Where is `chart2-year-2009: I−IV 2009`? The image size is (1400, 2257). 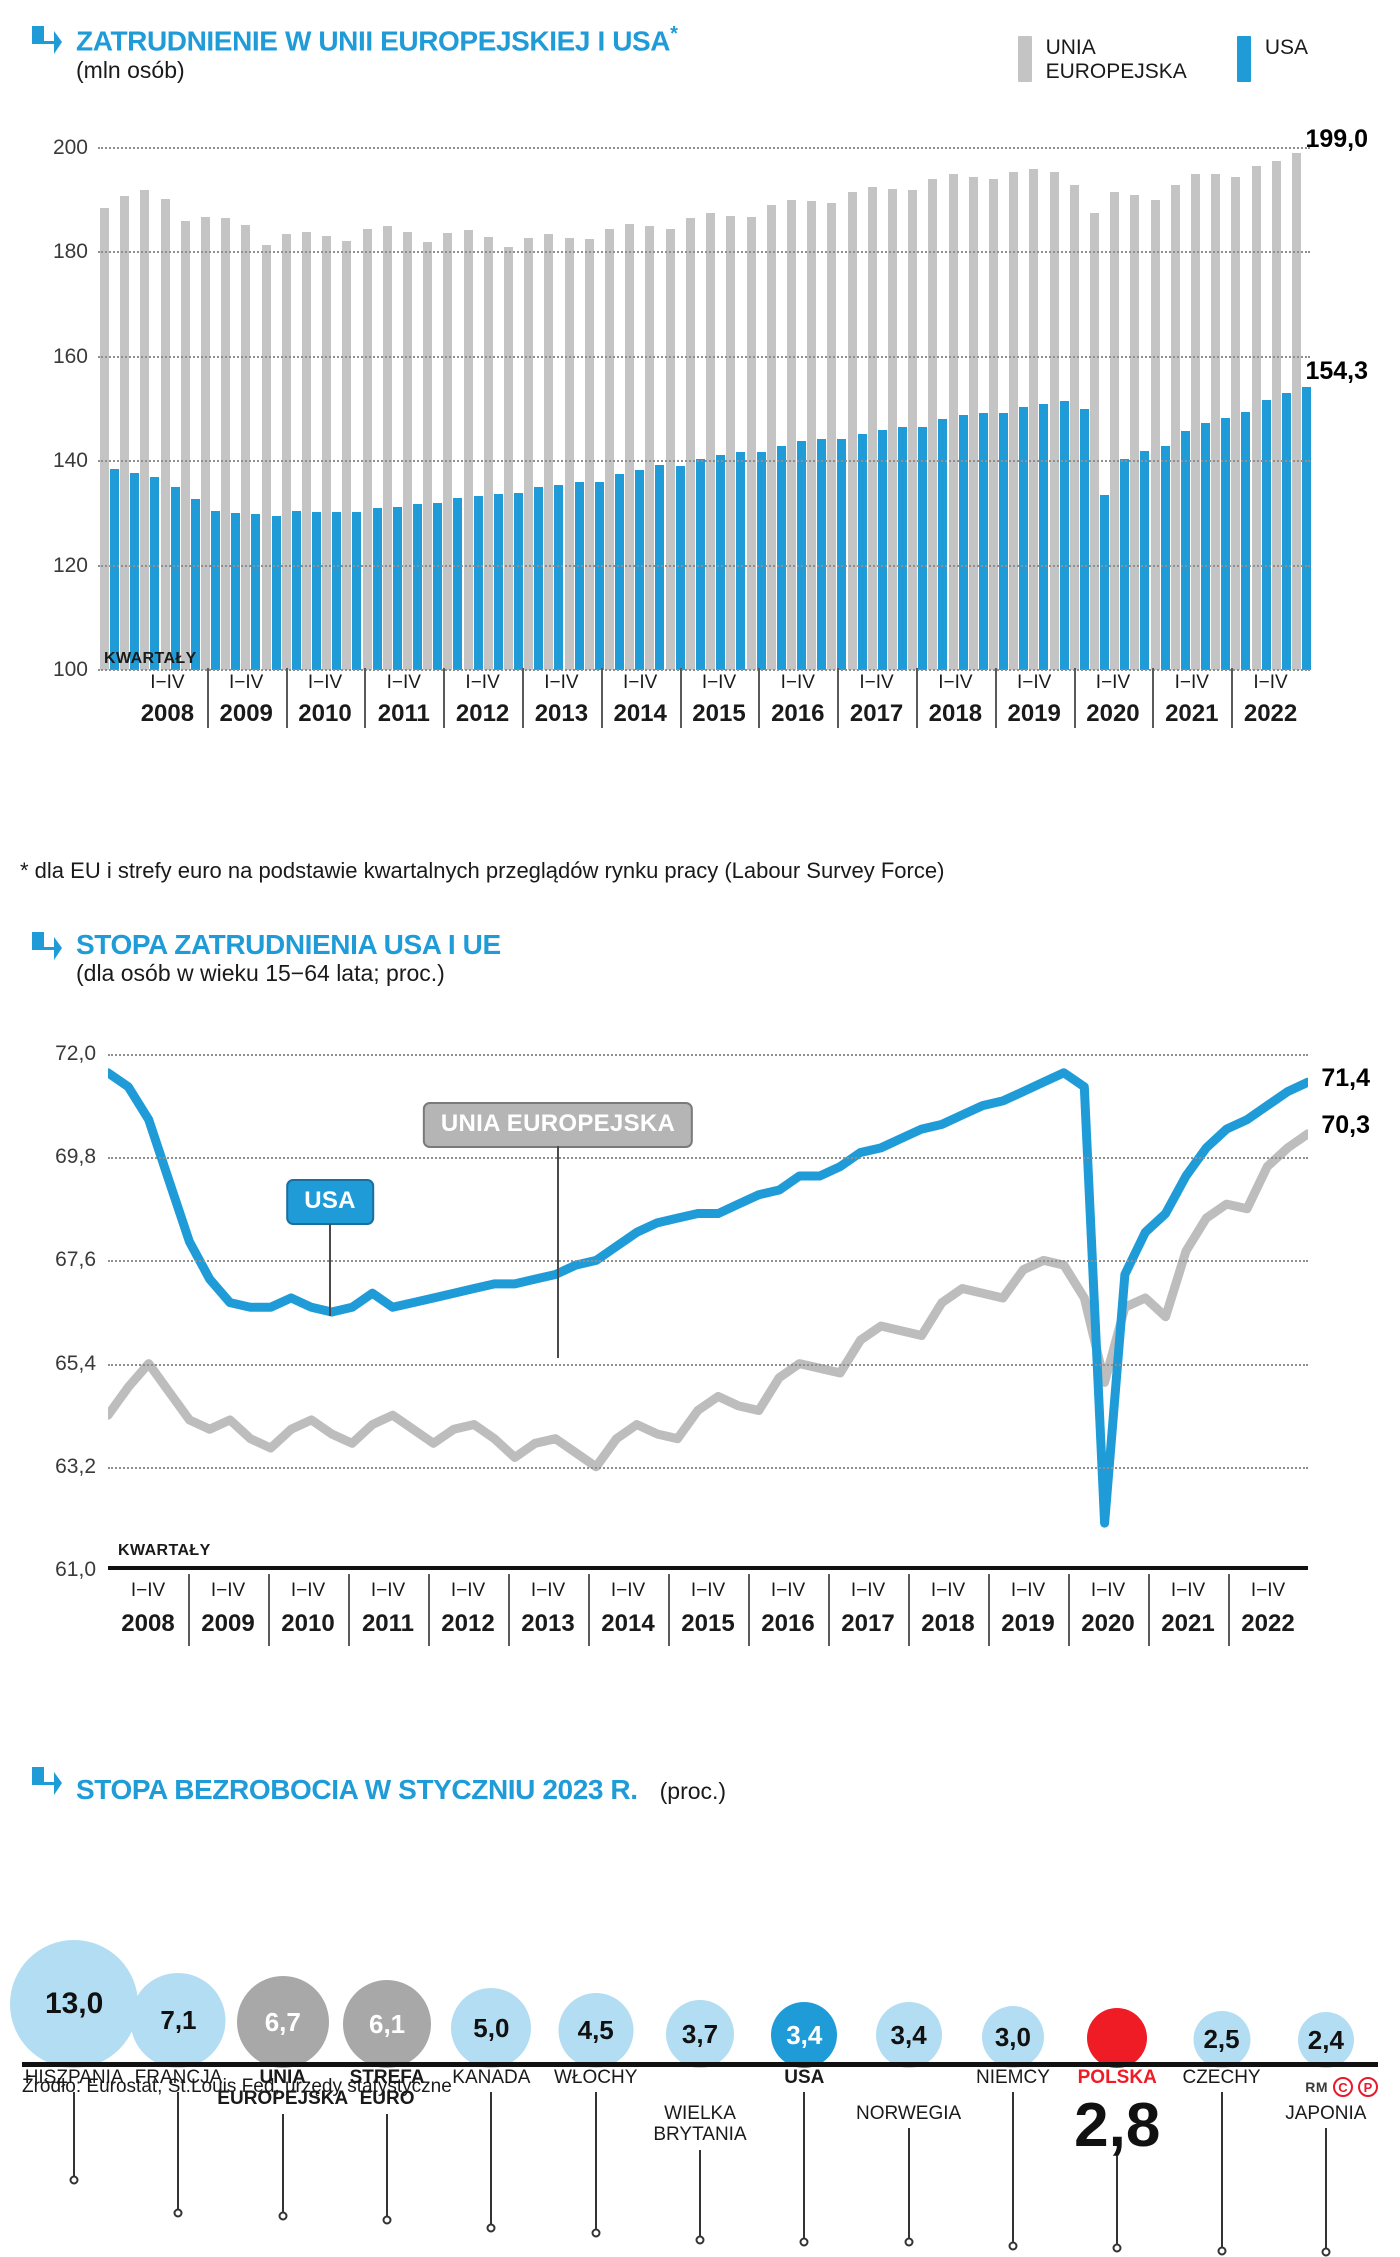 chart2-year-2009: I−IV 2009 is located at coordinates (228, 1614).